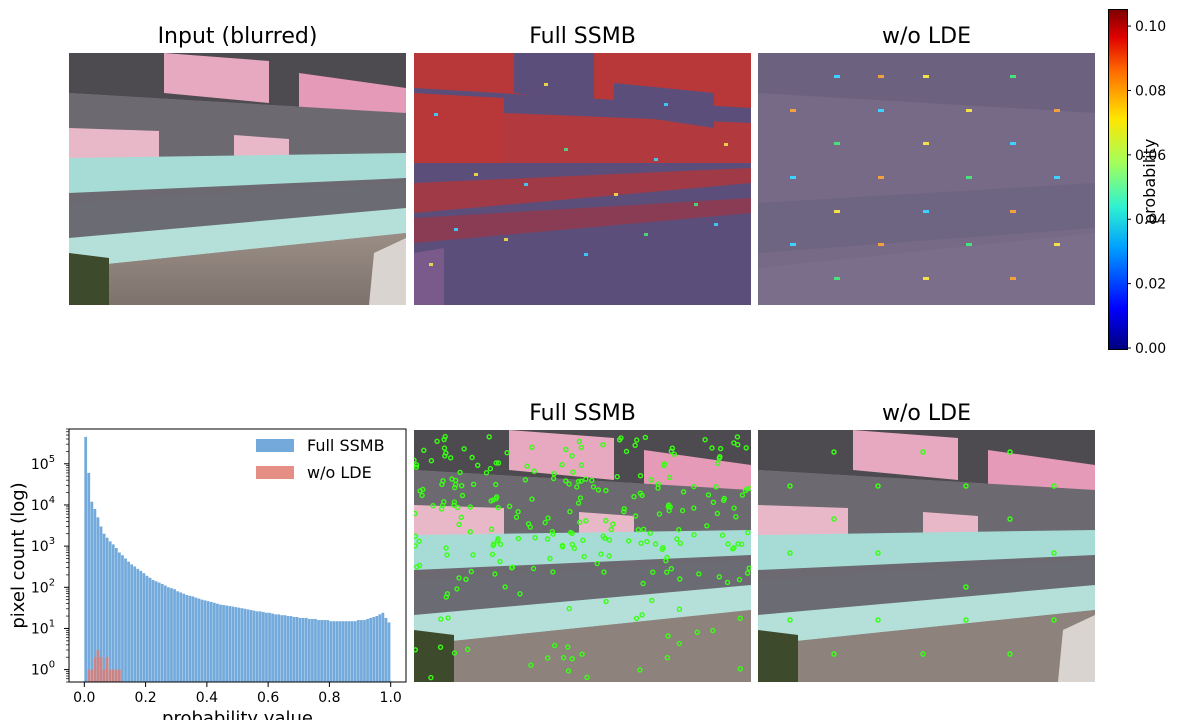 Image resolution: width=1200 pixels, height=720 pixels. I want to click on x-tick-label: 0.4, so click(207, 698).